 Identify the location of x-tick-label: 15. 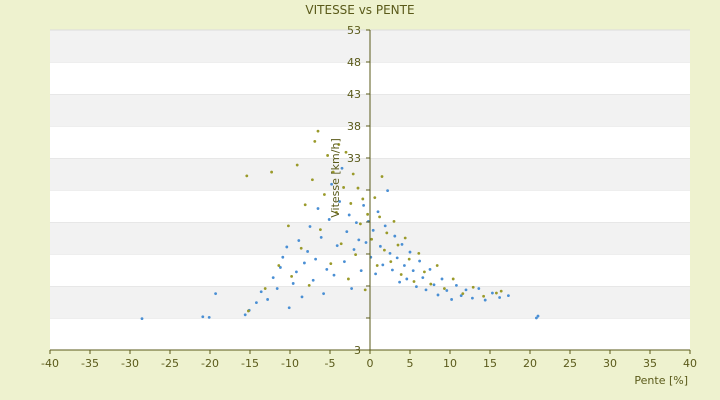
(490, 363).